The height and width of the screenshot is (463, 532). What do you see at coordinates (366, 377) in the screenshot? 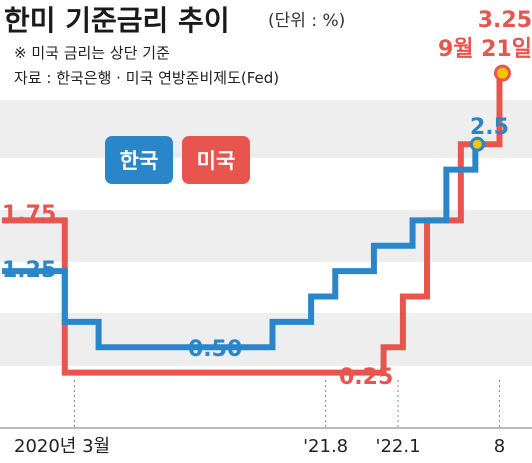
I see `data-label: 0.25` at bounding box center [366, 377].